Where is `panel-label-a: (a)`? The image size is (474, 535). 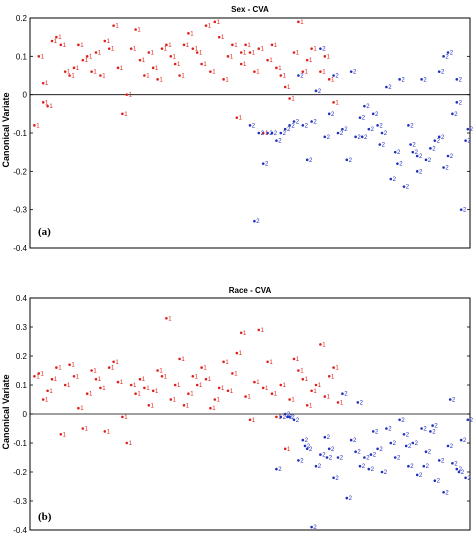 panel-label-a: (a) is located at coordinates (44, 232).